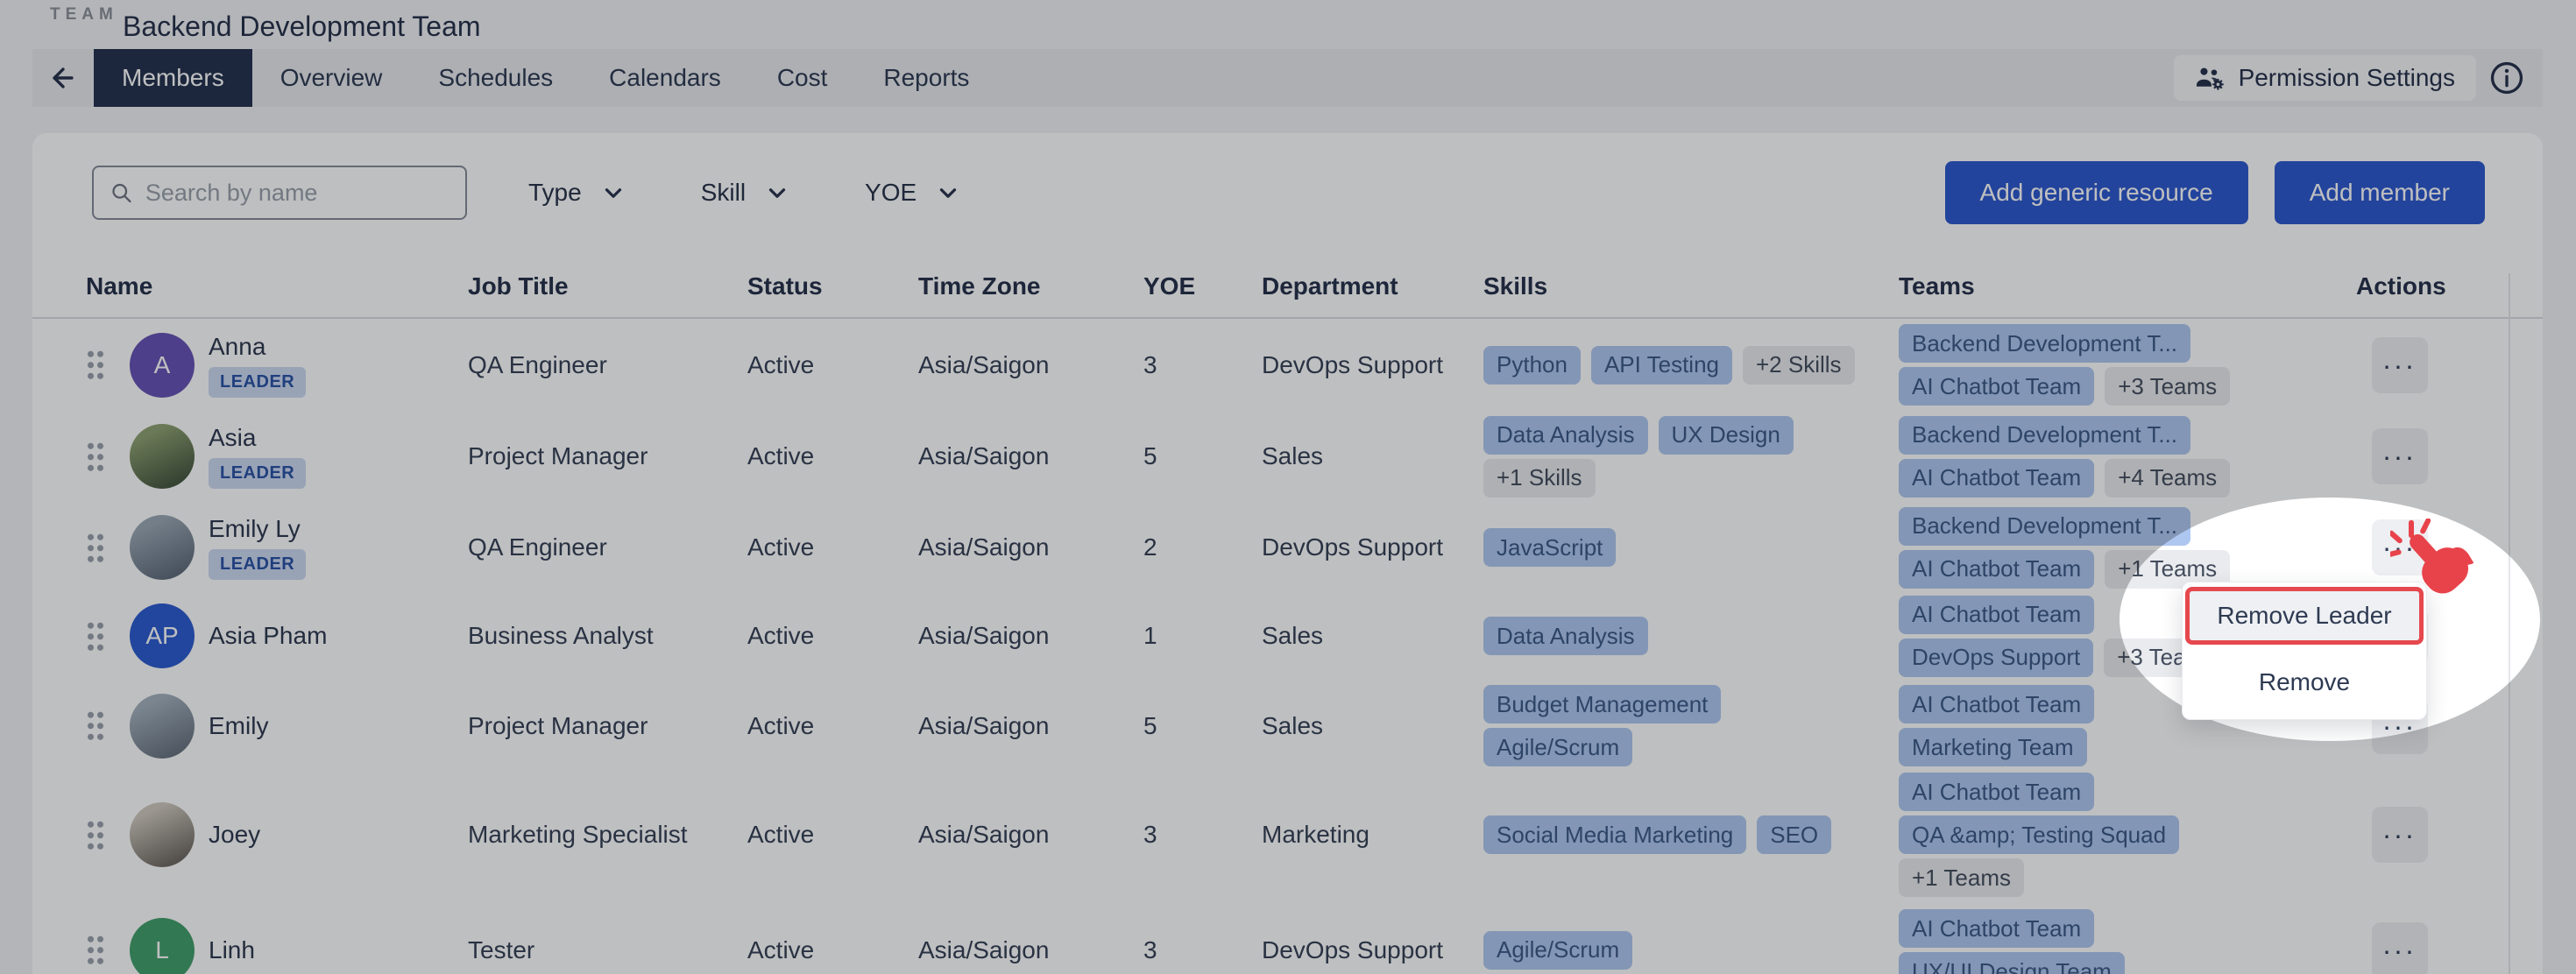 Image resolution: width=2576 pixels, height=974 pixels. What do you see at coordinates (2168, 478) in the screenshot?
I see `team-more-chip: +4 Teams` at bounding box center [2168, 478].